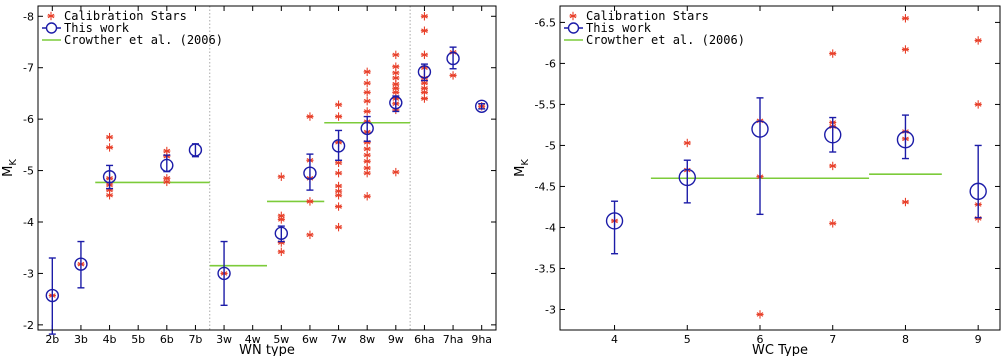 This screenshot has height=356, width=1007. Describe the element at coordinates (481, 339) in the screenshot. I see `x-tick-label: 9ha` at that location.